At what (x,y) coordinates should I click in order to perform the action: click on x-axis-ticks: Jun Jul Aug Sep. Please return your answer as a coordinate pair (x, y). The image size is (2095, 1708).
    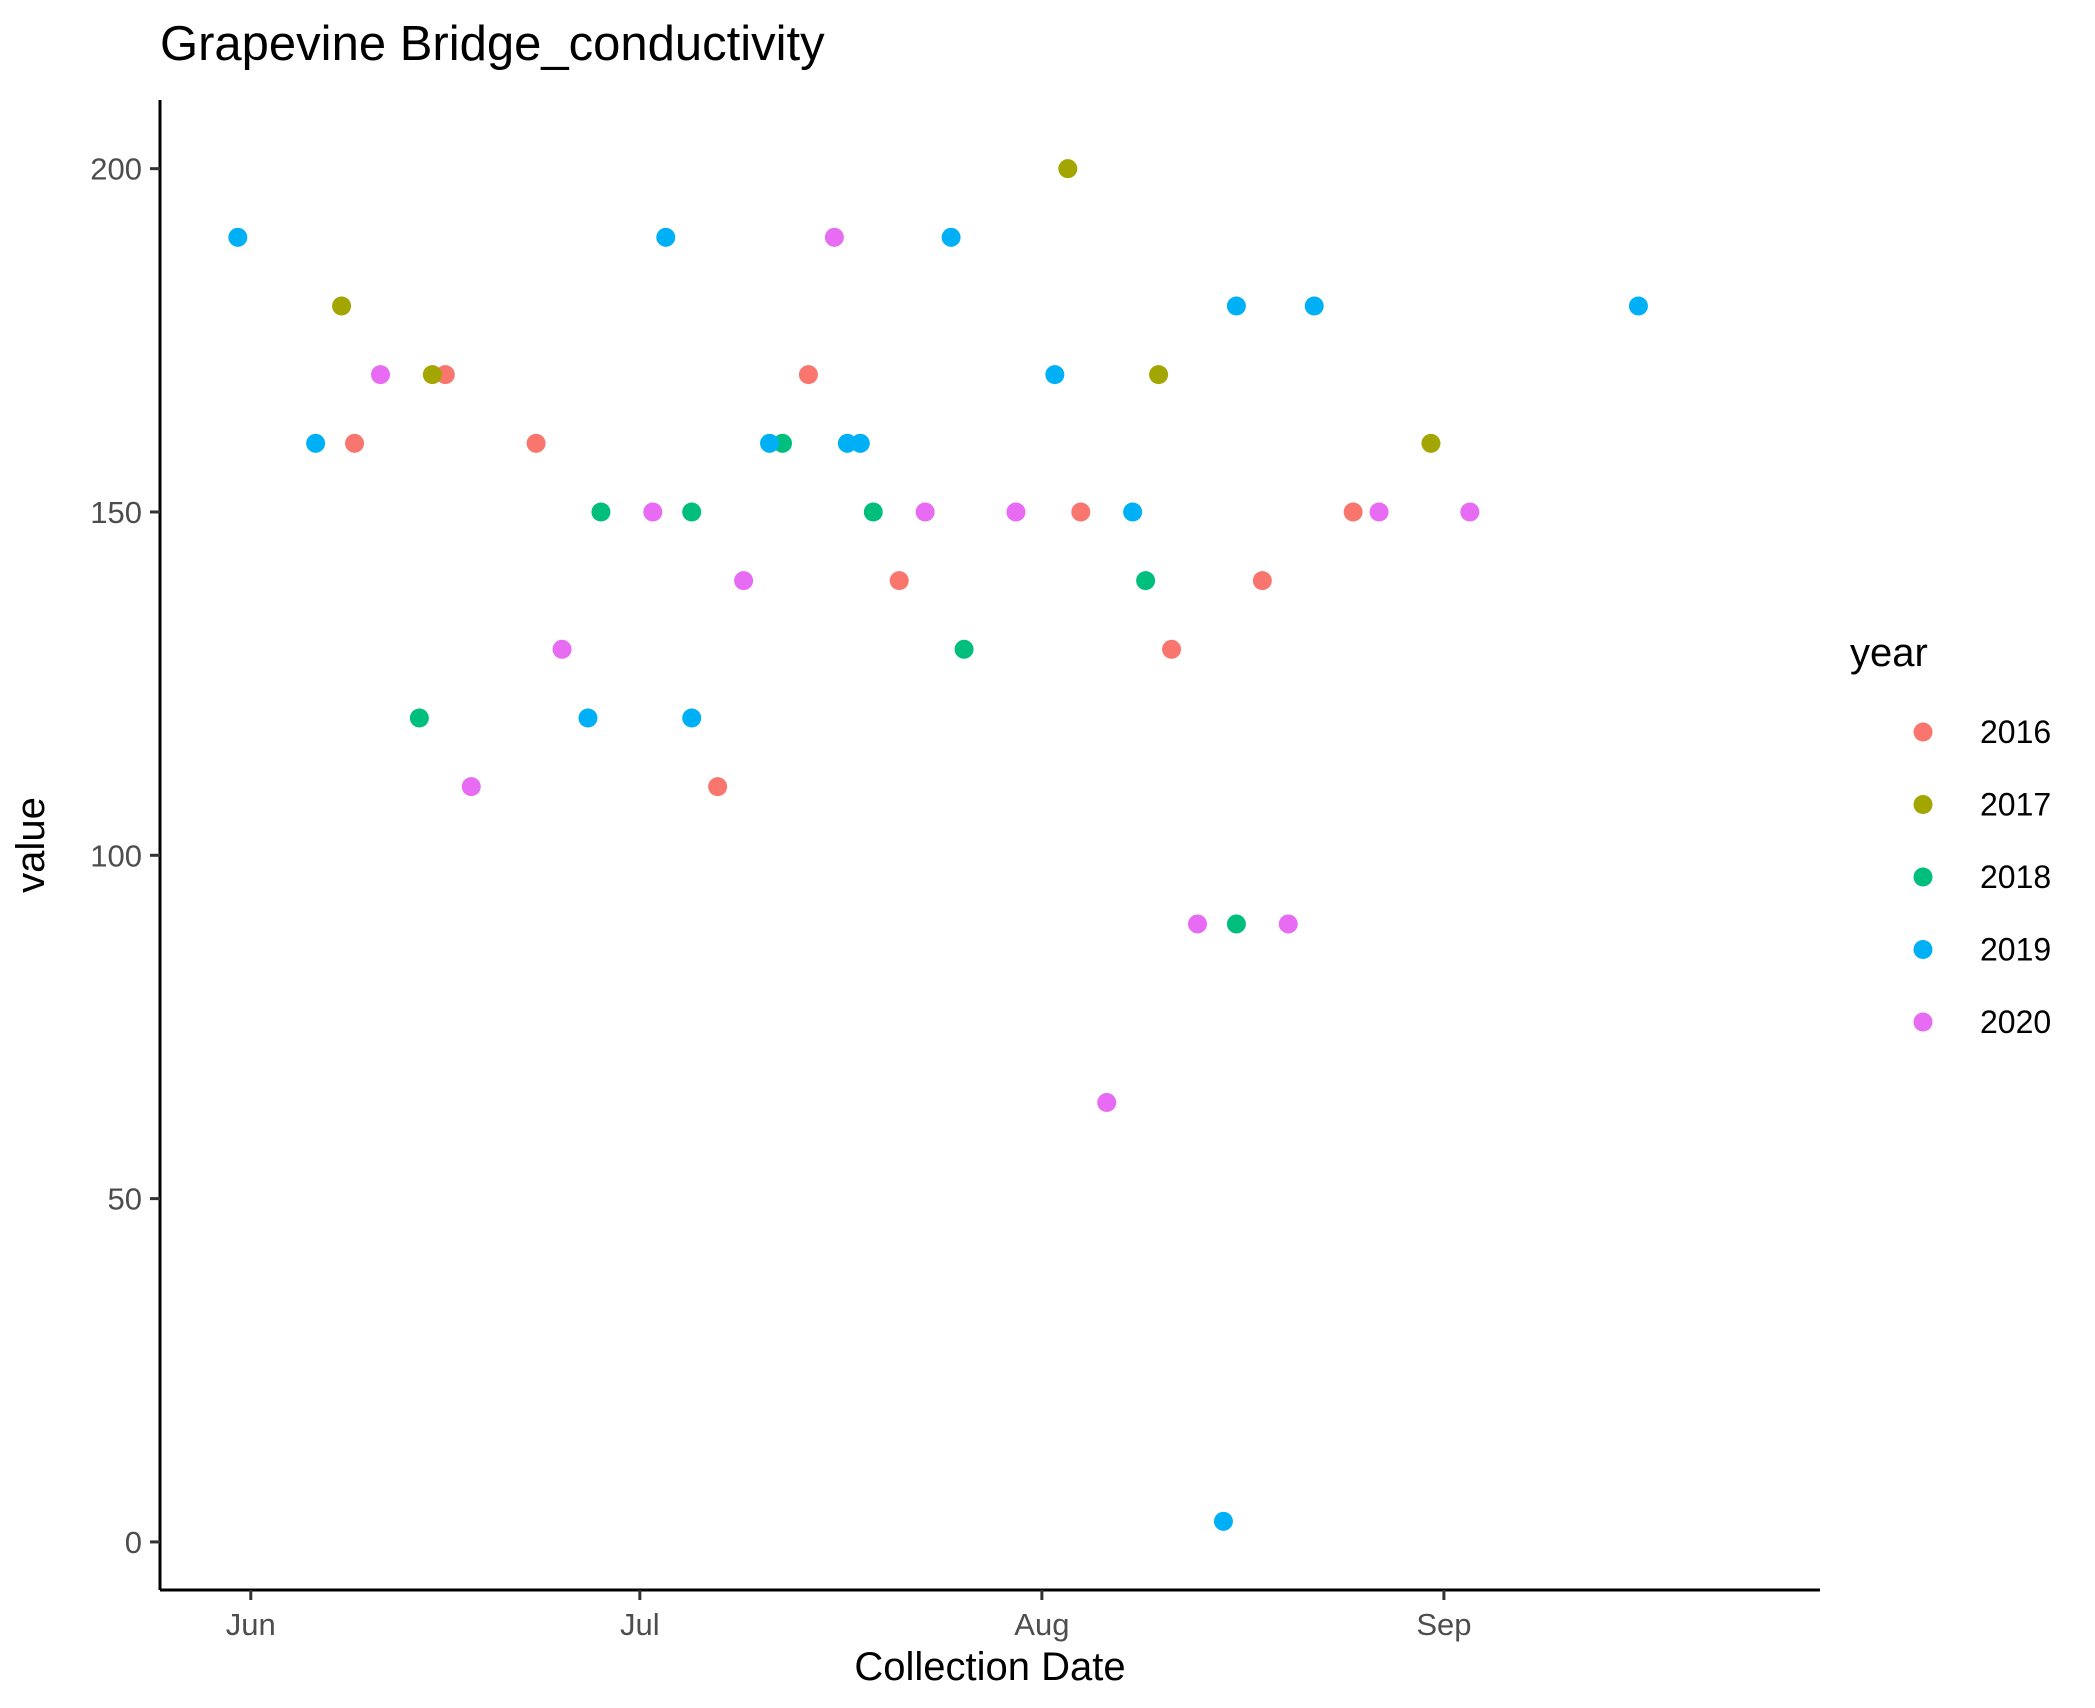
    Looking at the image, I should click on (848, 1616).